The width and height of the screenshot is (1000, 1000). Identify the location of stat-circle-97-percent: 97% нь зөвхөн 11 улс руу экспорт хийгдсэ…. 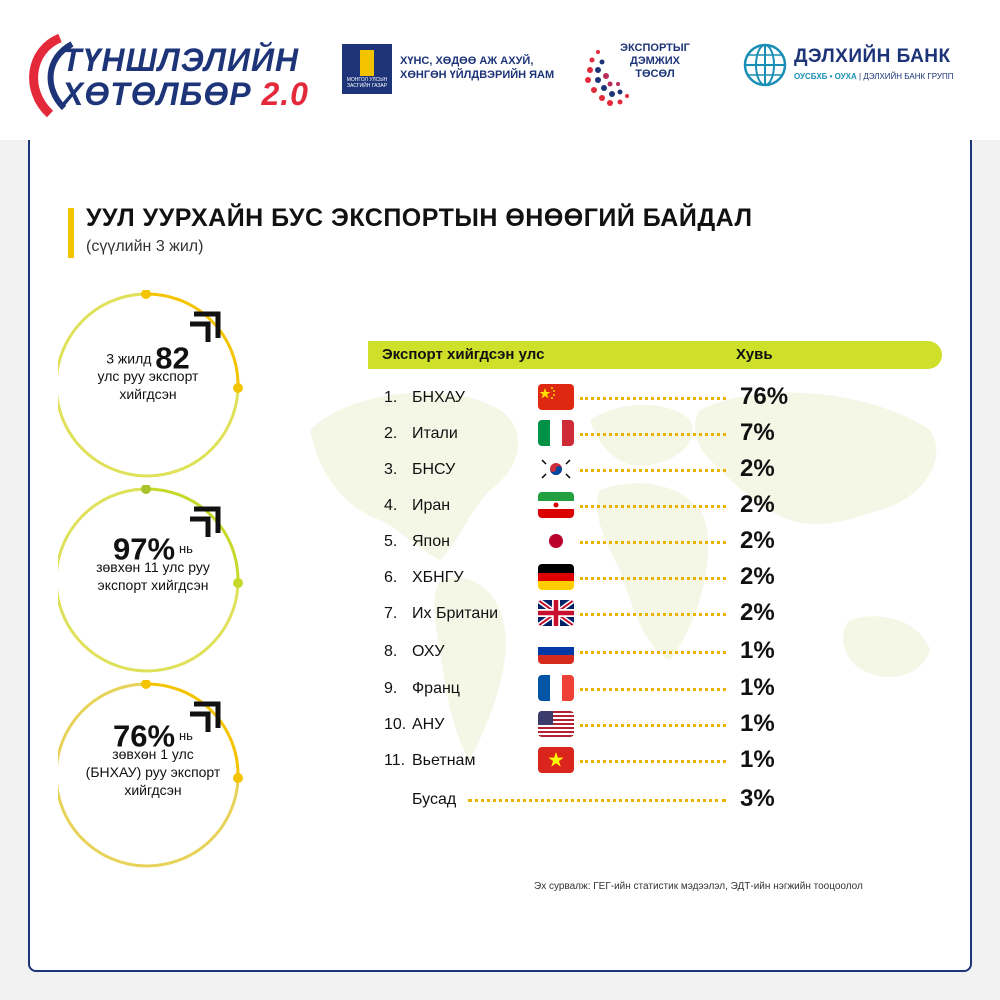
(153, 580).